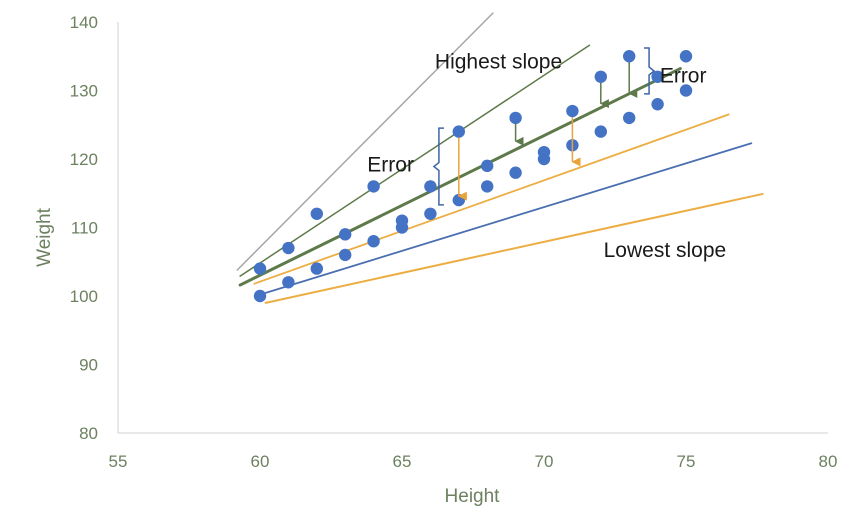 This screenshot has height=507, width=861. What do you see at coordinates (88, 365) in the screenshot?
I see `y-tick-label: 90` at bounding box center [88, 365].